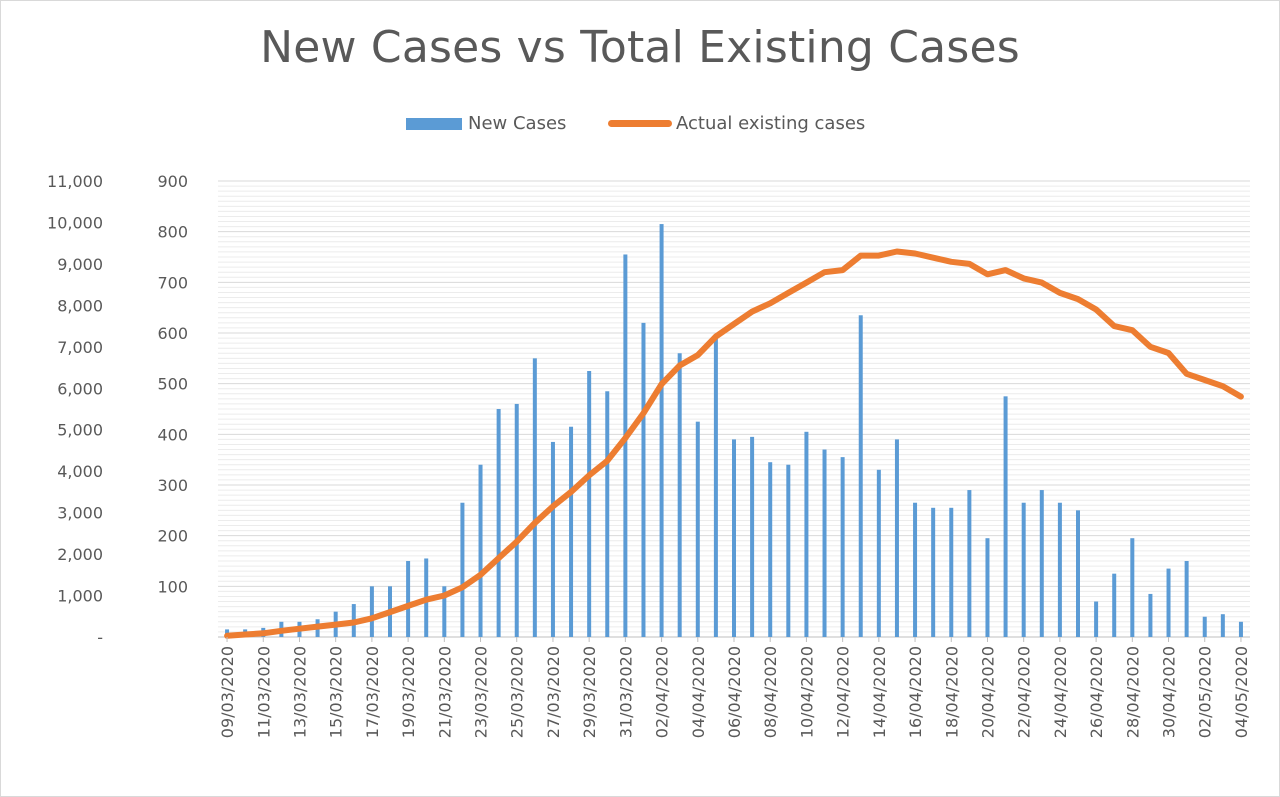 Image resolution: width=1280 pixels, height=797 pixels. I want to click on x-tick-label: 12/04/2020, so click(843, 692).